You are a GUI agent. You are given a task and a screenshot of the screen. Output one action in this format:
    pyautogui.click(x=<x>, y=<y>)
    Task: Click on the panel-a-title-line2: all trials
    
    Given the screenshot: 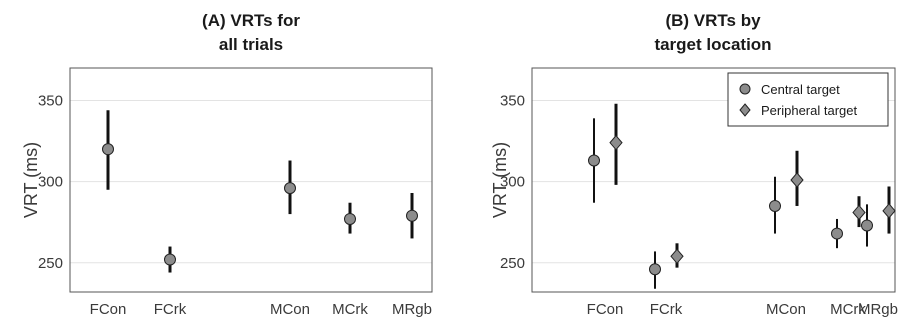 What is the action you would take?
    pyautogui.click(x=251, y=44)
    